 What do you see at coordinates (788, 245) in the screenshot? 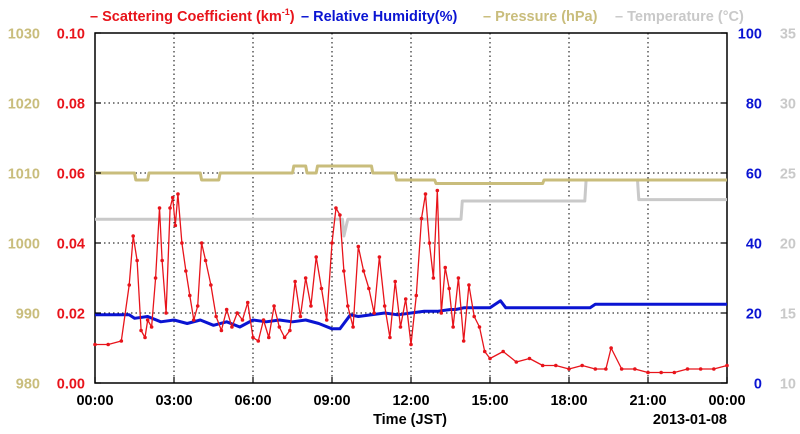
I see `temperature-axis-tick-label: 20` at bounding box center [788, 245].